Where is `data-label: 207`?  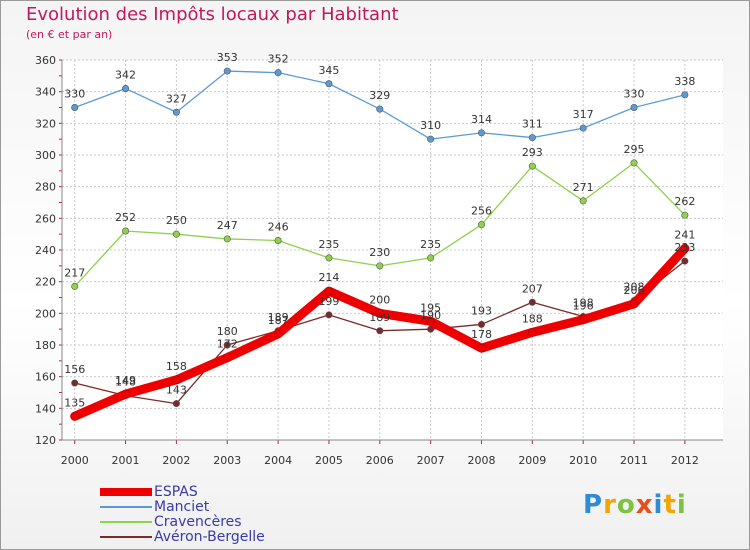 data-label: 207 is located at coordinates (532, 288).